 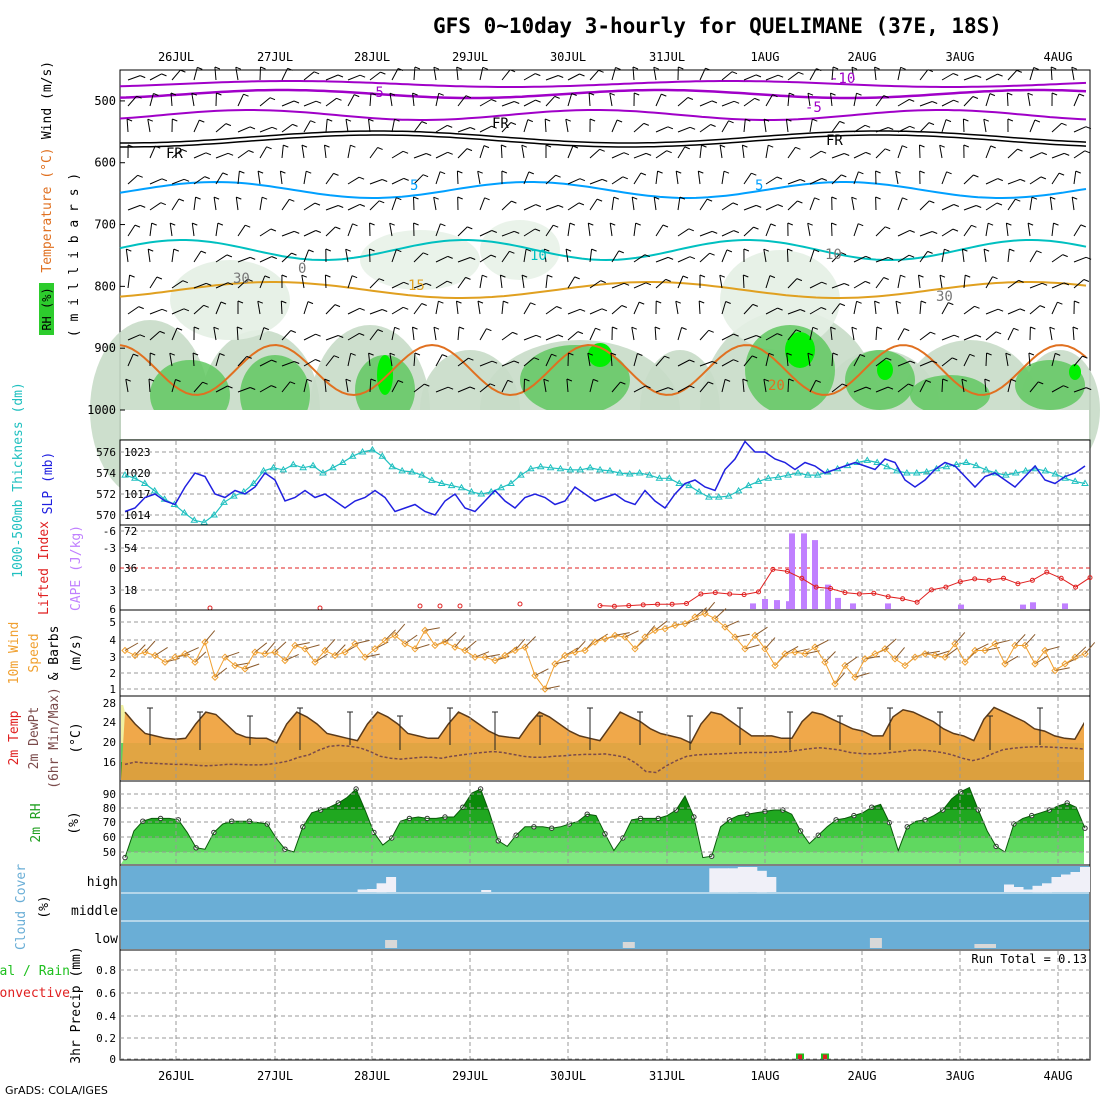 What do you see at coordinates (109, 548) in the screenshot?
I see `li-tick: -3` at bounding box center [109, 548].